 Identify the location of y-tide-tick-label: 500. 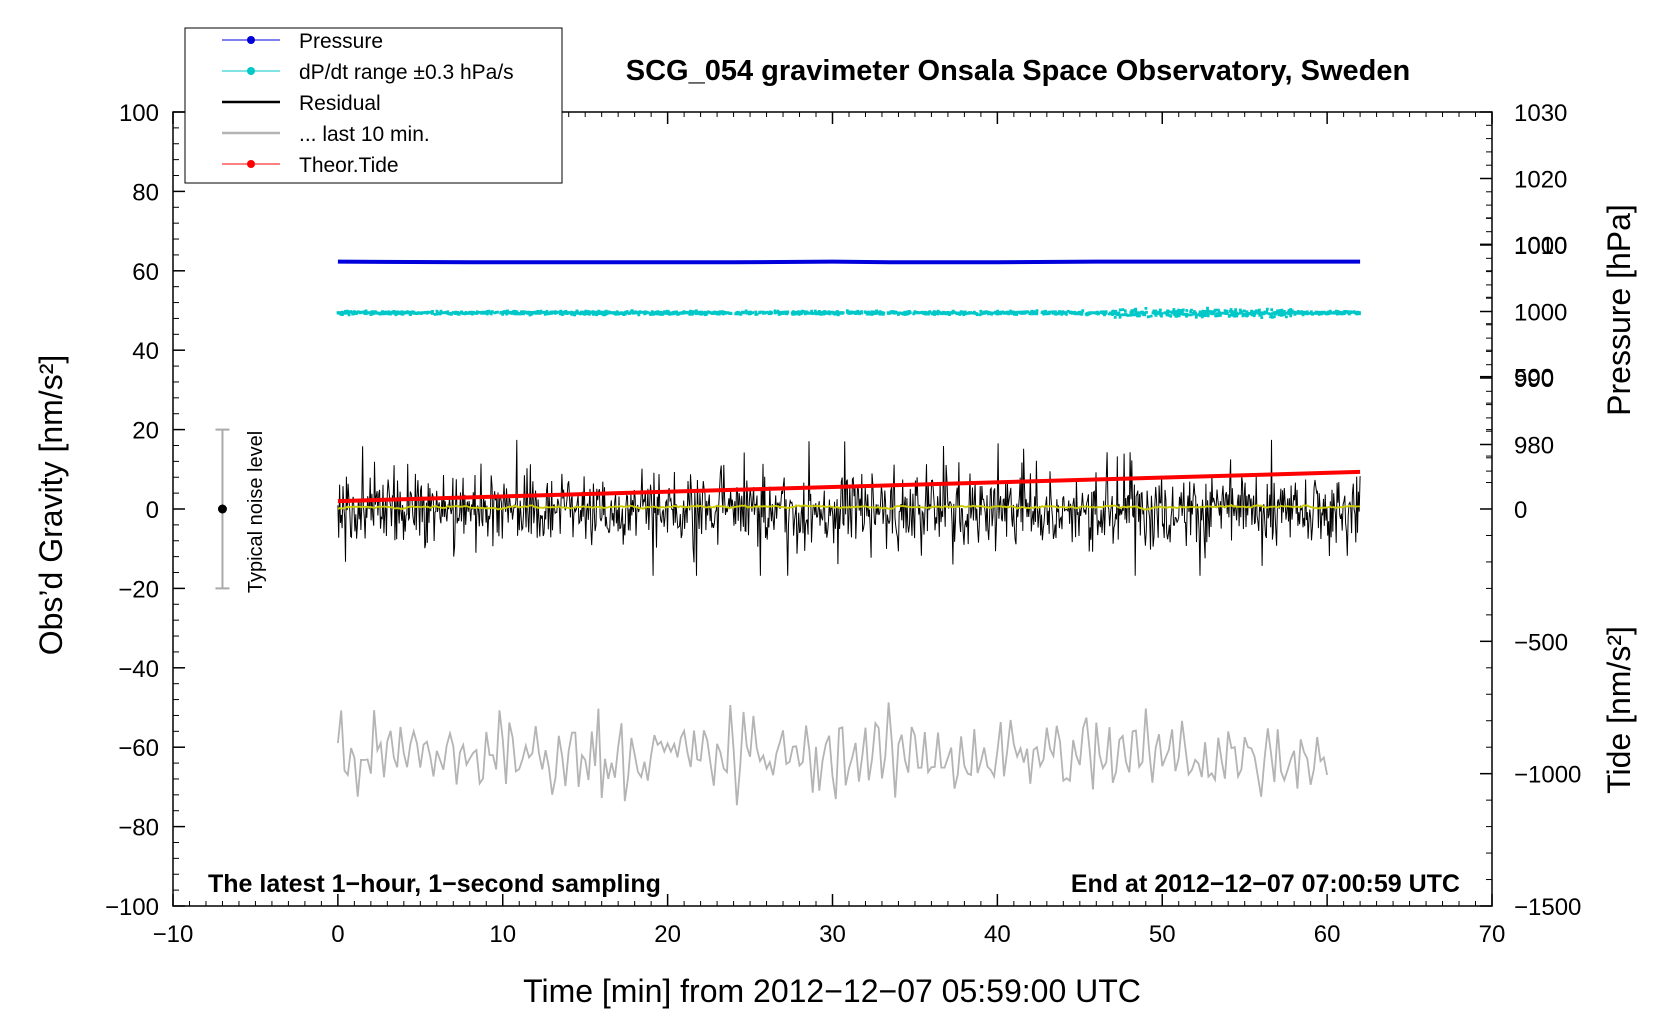
(1534, 378).